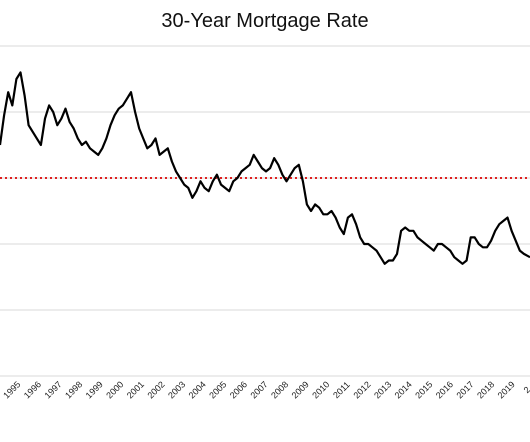  I want to click on x-tick-label: 2, so click(526, 390).